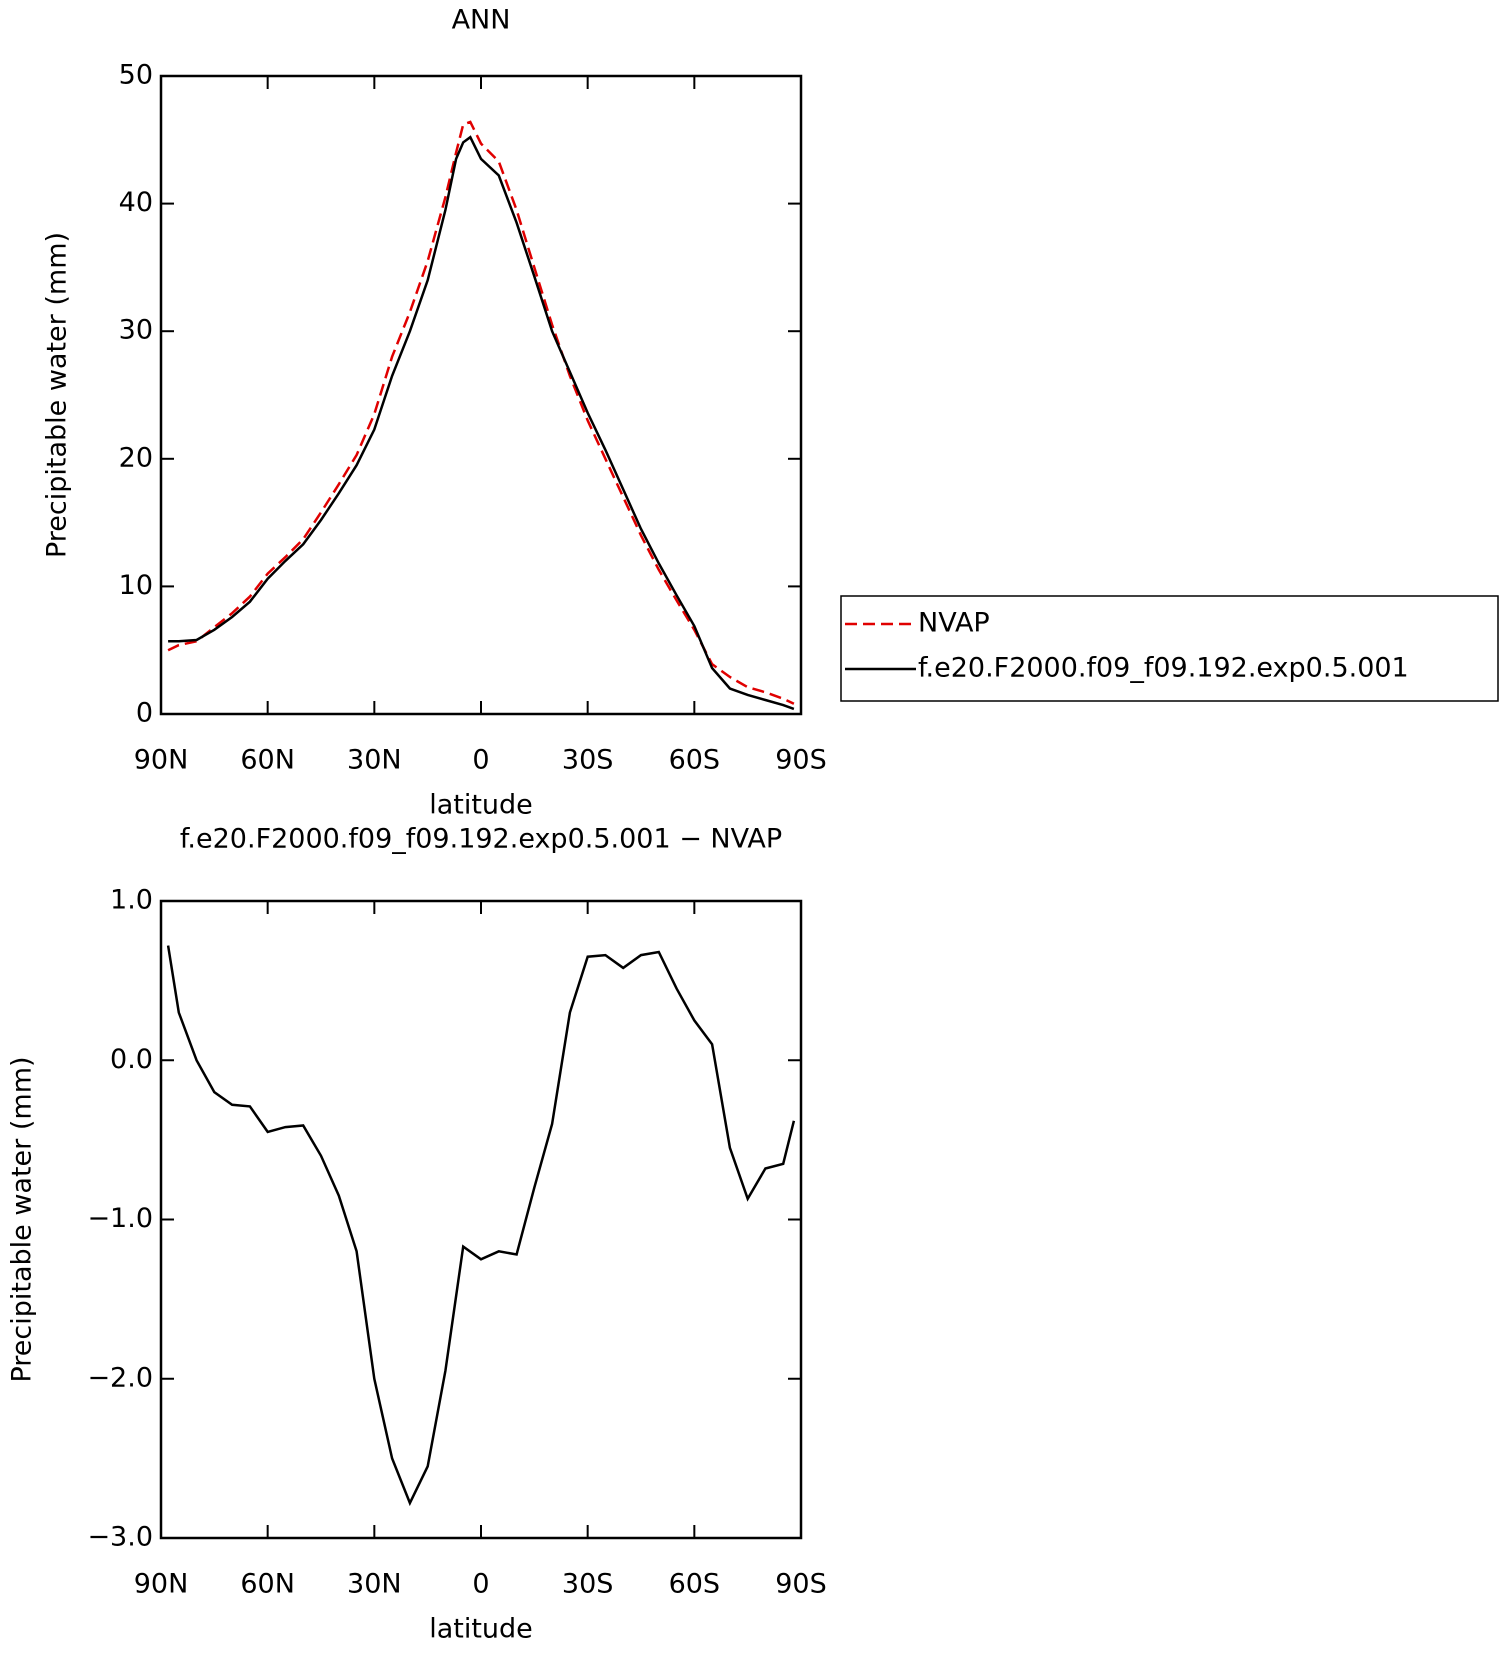  What do you see at coordinates (131, 900) in the screenshot?
I see `y-tick-label: 1.0` at bounding box center [131, 900].